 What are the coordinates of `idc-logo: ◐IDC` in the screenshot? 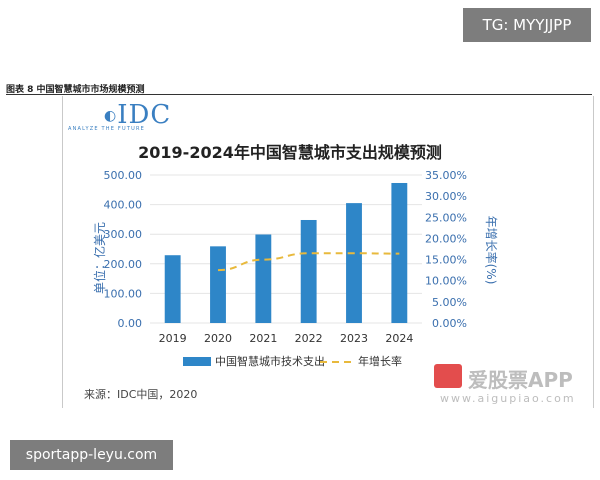 It's located at (138, 115).